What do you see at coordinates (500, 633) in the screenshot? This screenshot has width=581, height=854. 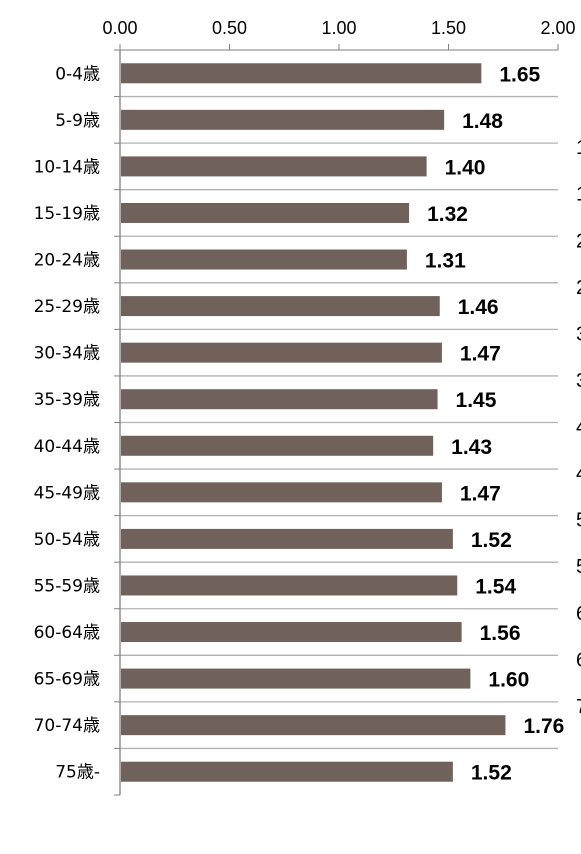 I see `data-label: 1.56` at bounding box center [500, 633].